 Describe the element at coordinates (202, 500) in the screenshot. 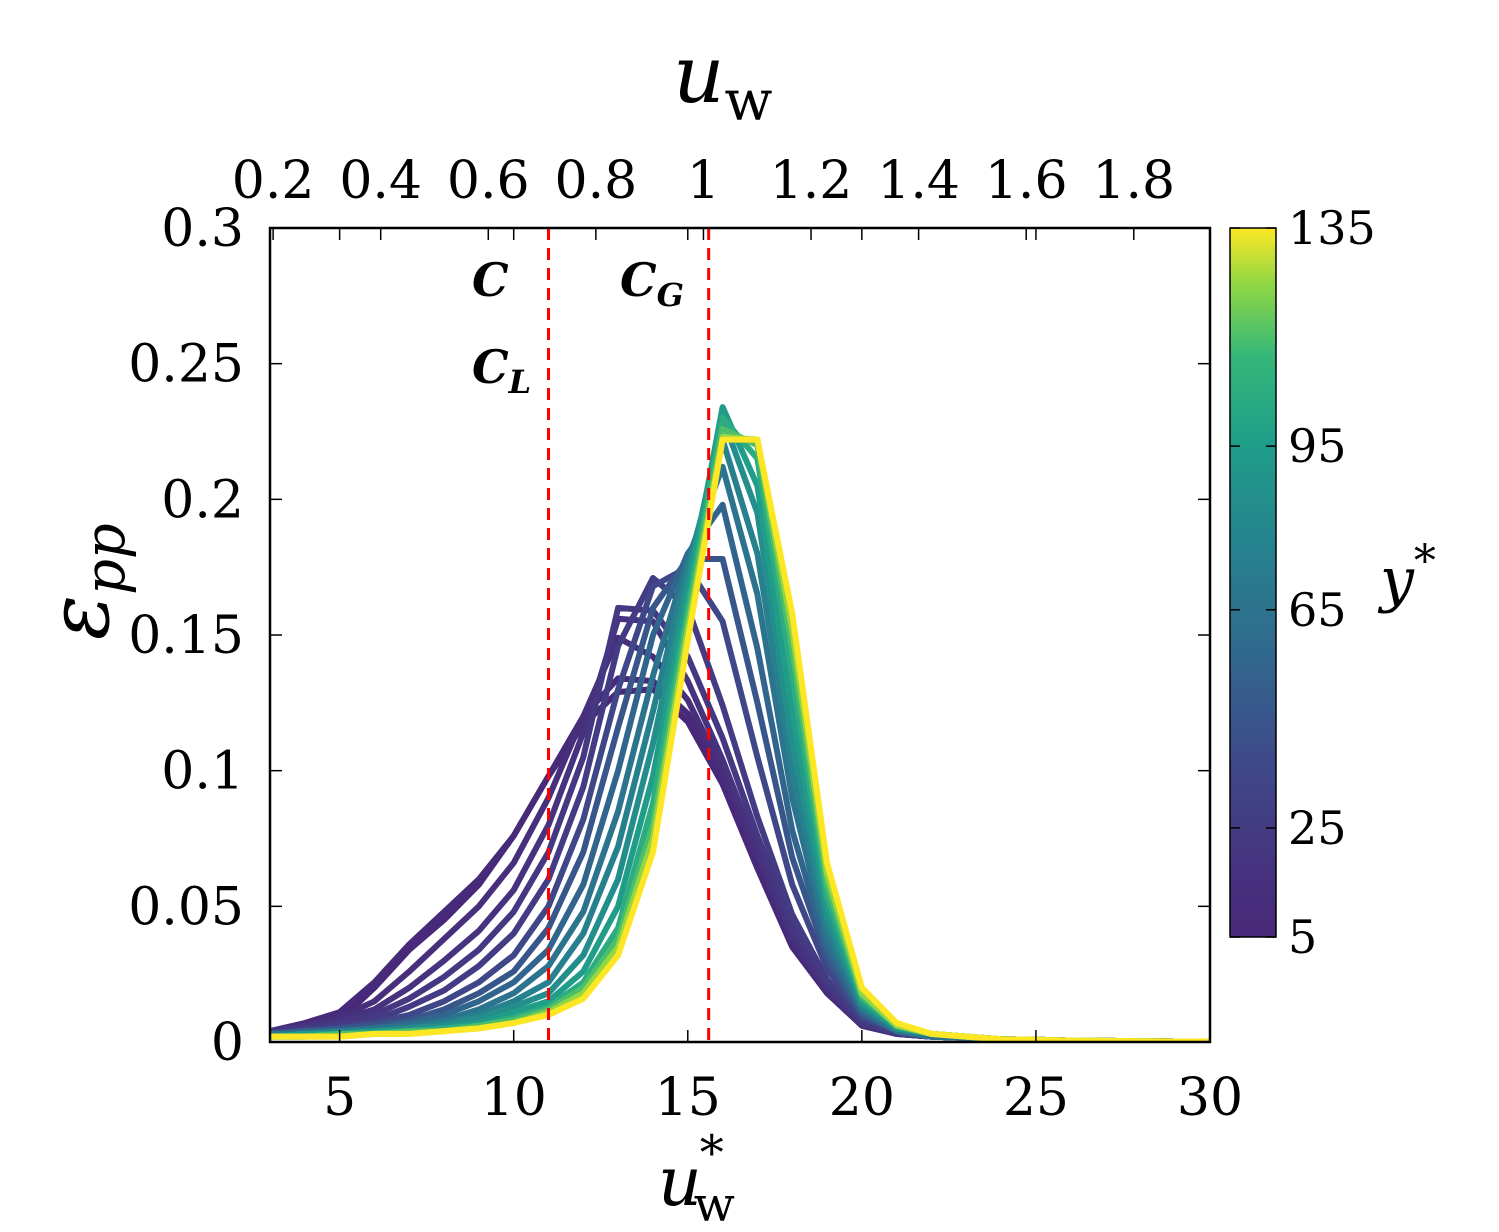

I see `y-tick-label-4: 0.2` at that location.